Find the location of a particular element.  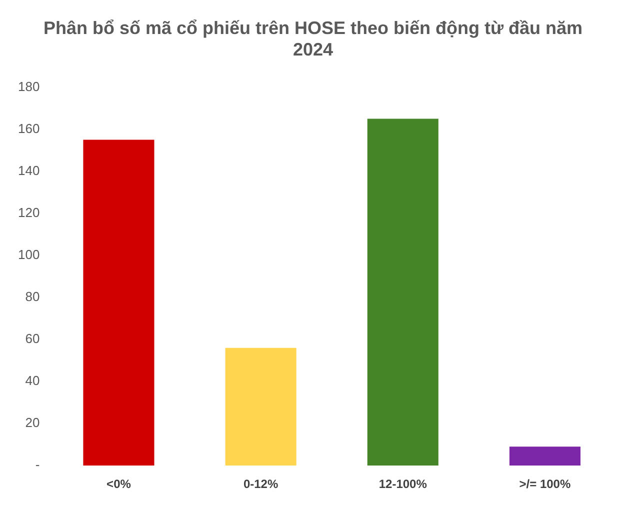

chart-title: Phân bổ số mã cổ phiếu trên HOSE theo biến động từ đầu năm 2024 is located at coordinates (313, 39).